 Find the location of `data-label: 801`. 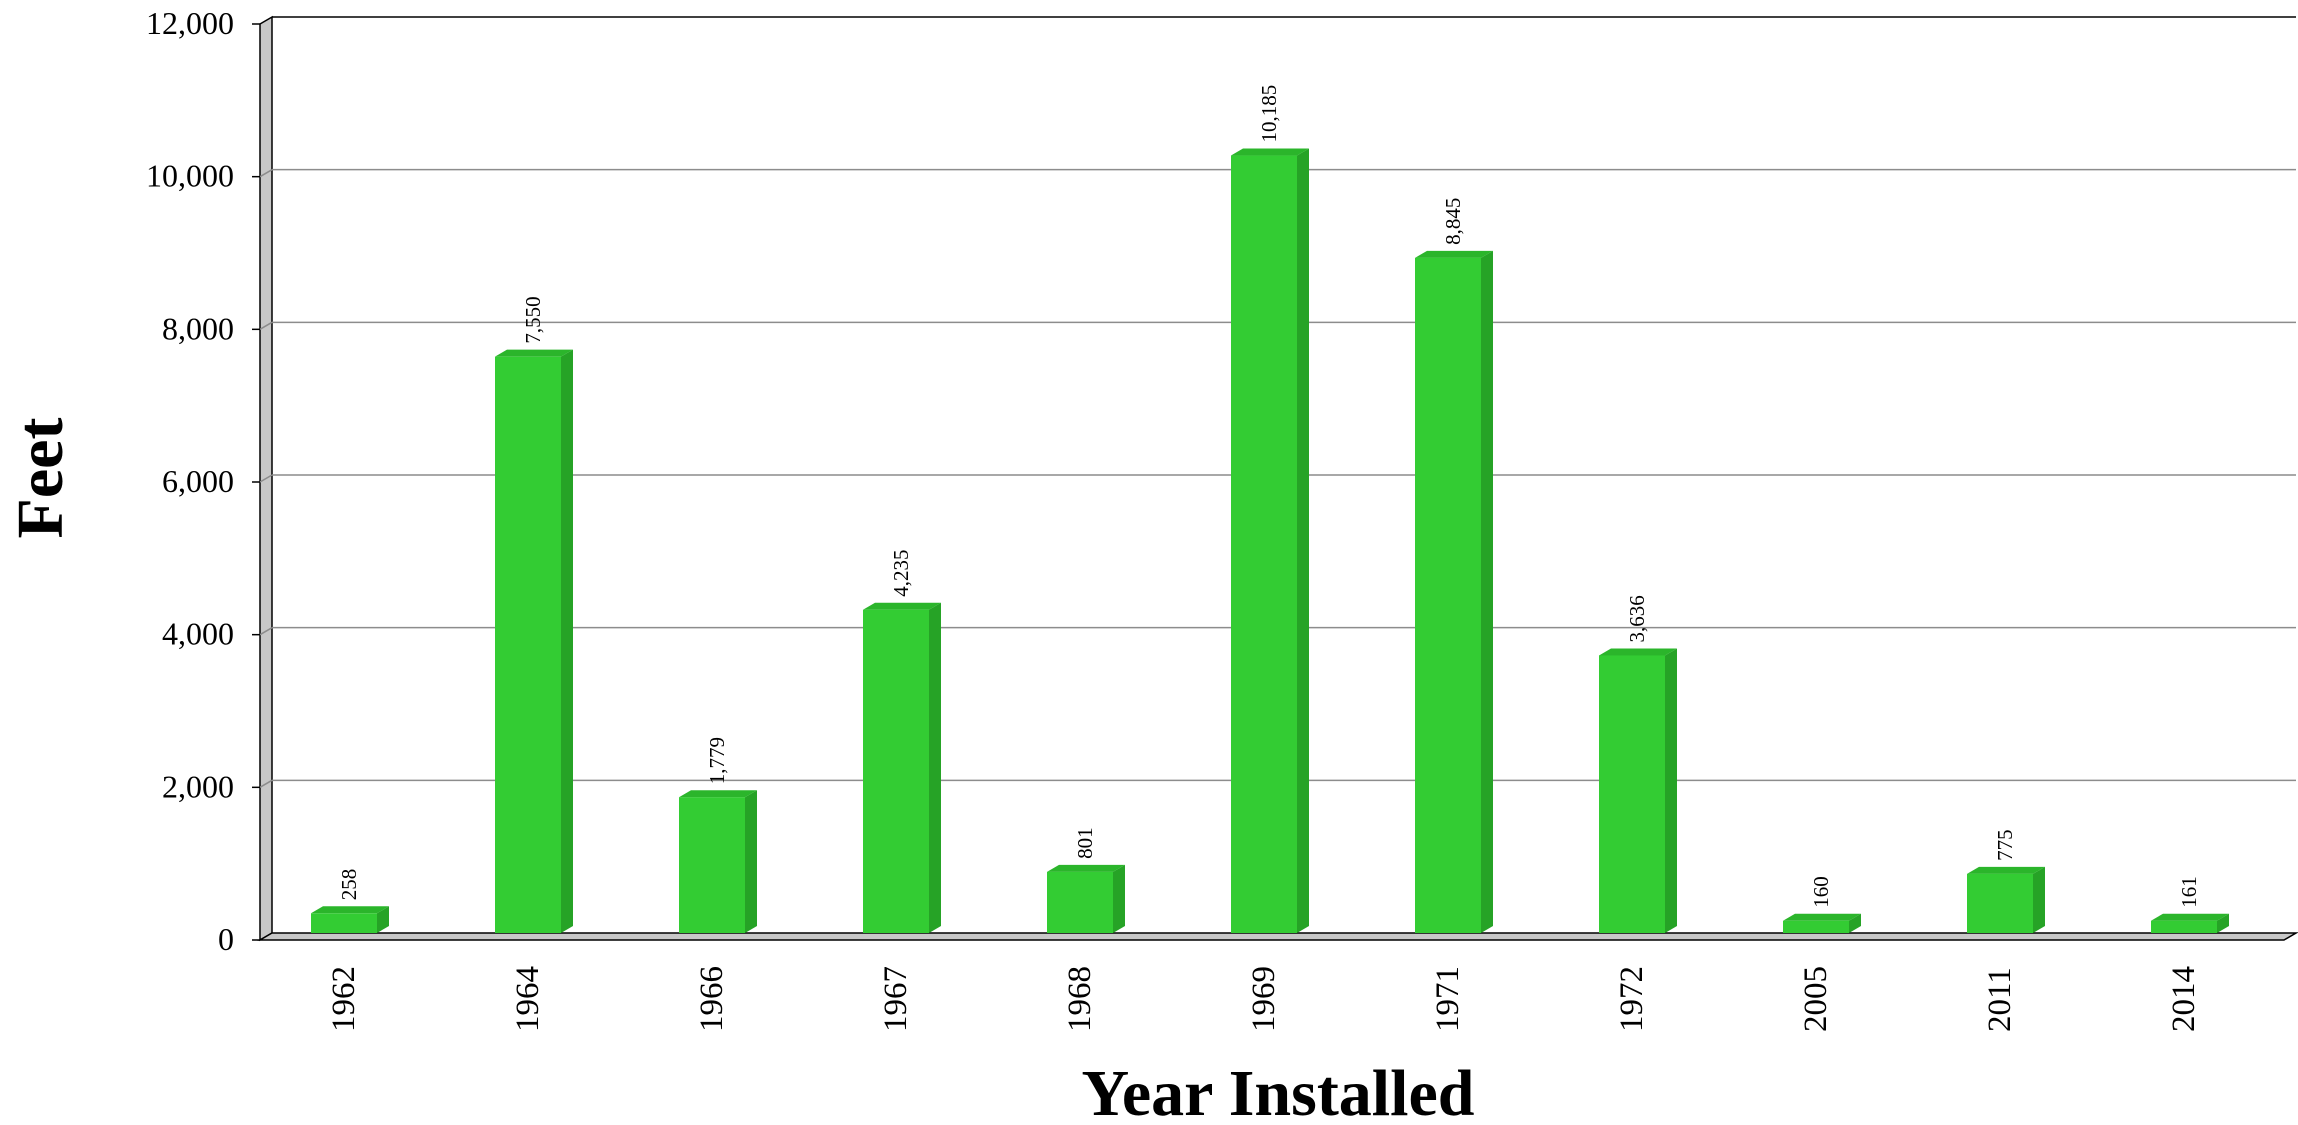

data-label: 801 is located at coordinates (1085, 843).